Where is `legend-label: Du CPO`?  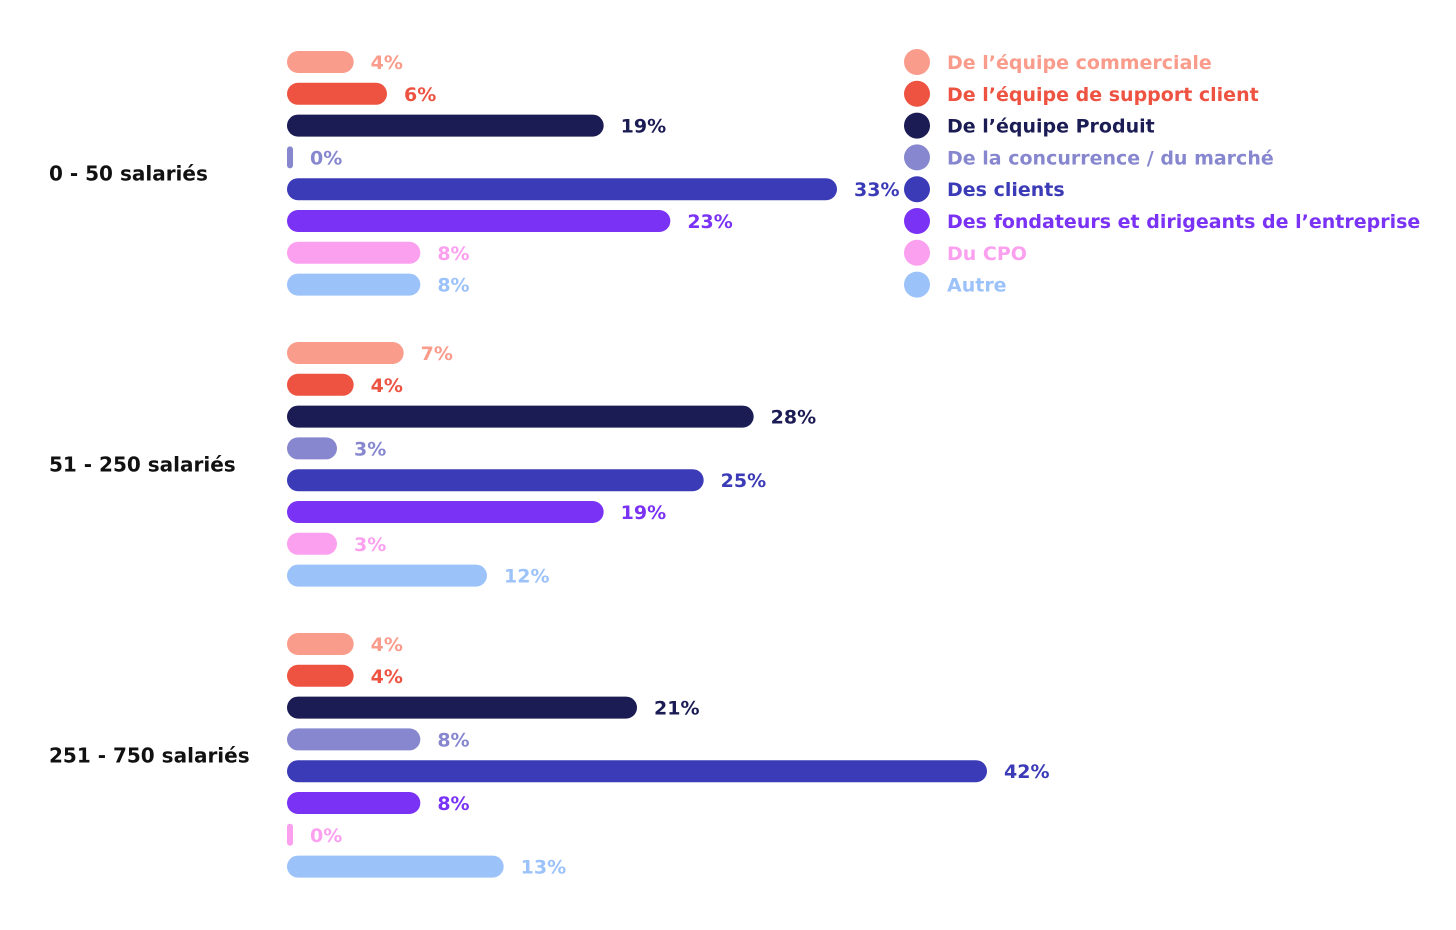 legend-label: Du CPO is located at coordinates (987, 254).